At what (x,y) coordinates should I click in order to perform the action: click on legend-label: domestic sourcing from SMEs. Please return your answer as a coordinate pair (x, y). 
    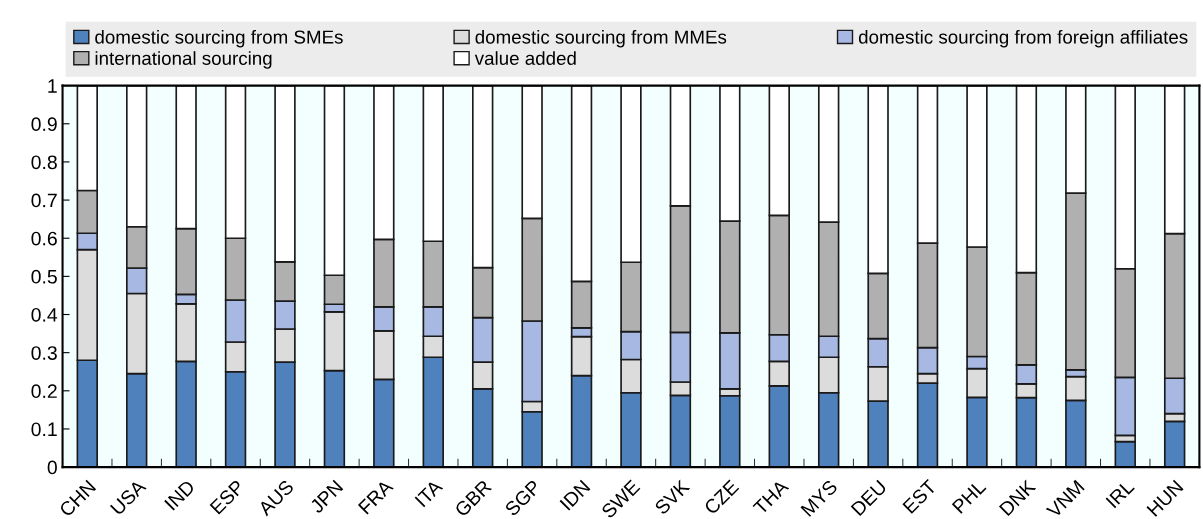
    Looking at the image, I should click on (219, 38).